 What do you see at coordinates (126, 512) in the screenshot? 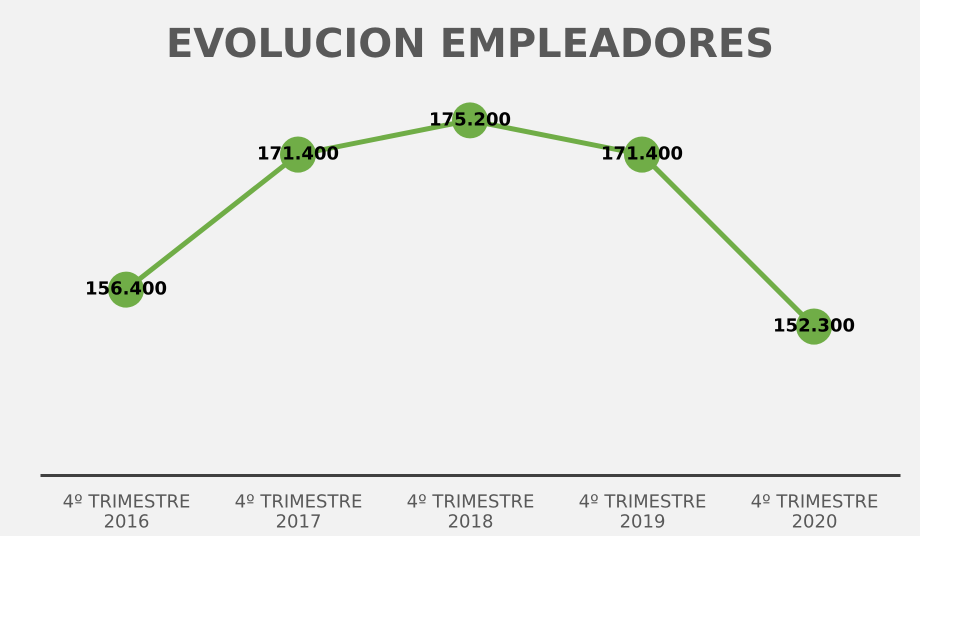
I see `x-tick-label: 4º TRIMESTRE 2016` at bounding box center [126, 512].